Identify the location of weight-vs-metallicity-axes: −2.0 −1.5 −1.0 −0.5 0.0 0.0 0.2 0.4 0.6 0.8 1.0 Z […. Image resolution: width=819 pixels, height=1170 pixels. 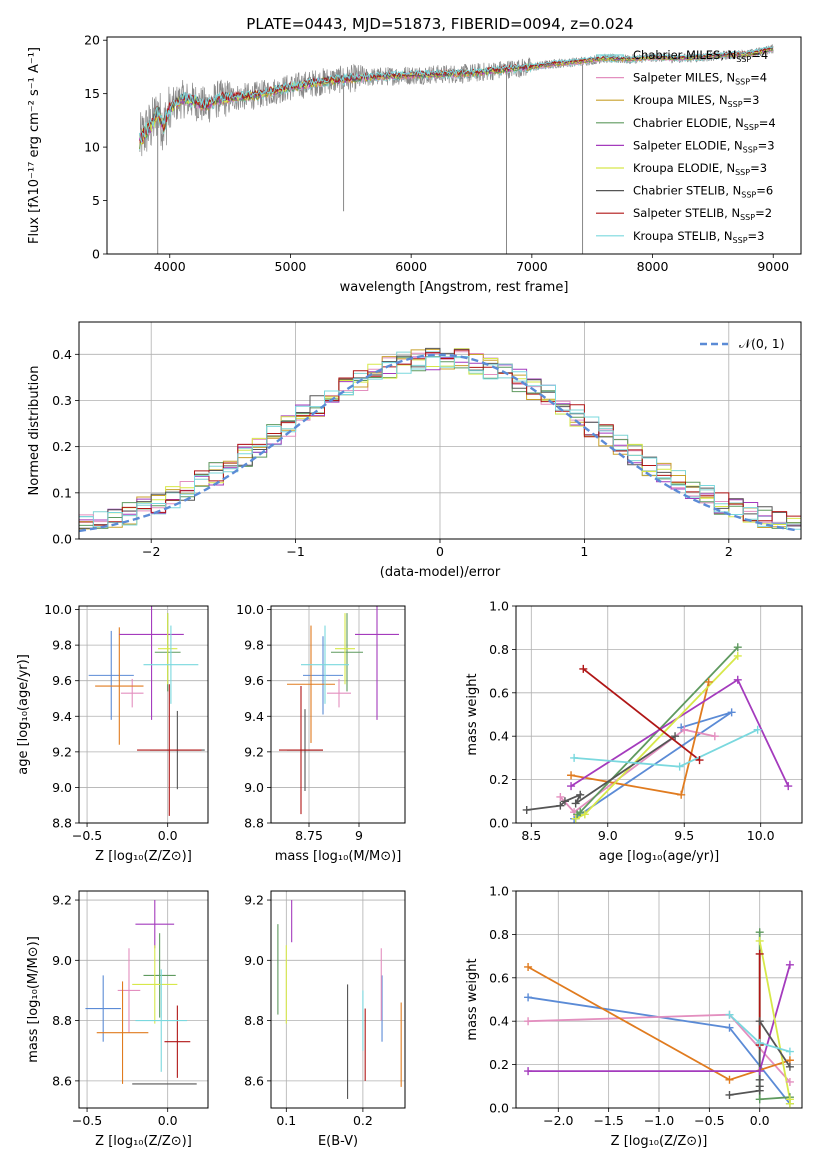
(634, 1016).